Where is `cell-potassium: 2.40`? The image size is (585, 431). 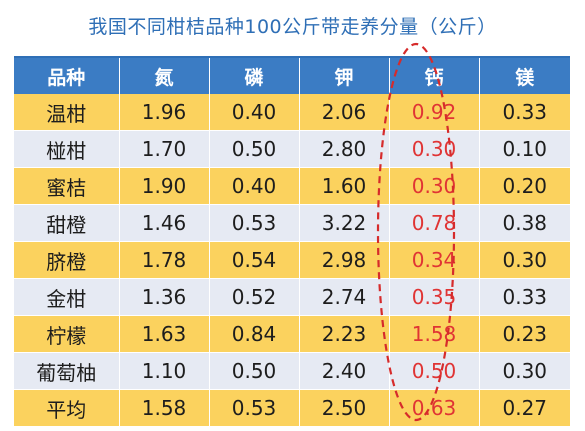
cell-potassium: 2.40 is located at coordinates (344, 371).